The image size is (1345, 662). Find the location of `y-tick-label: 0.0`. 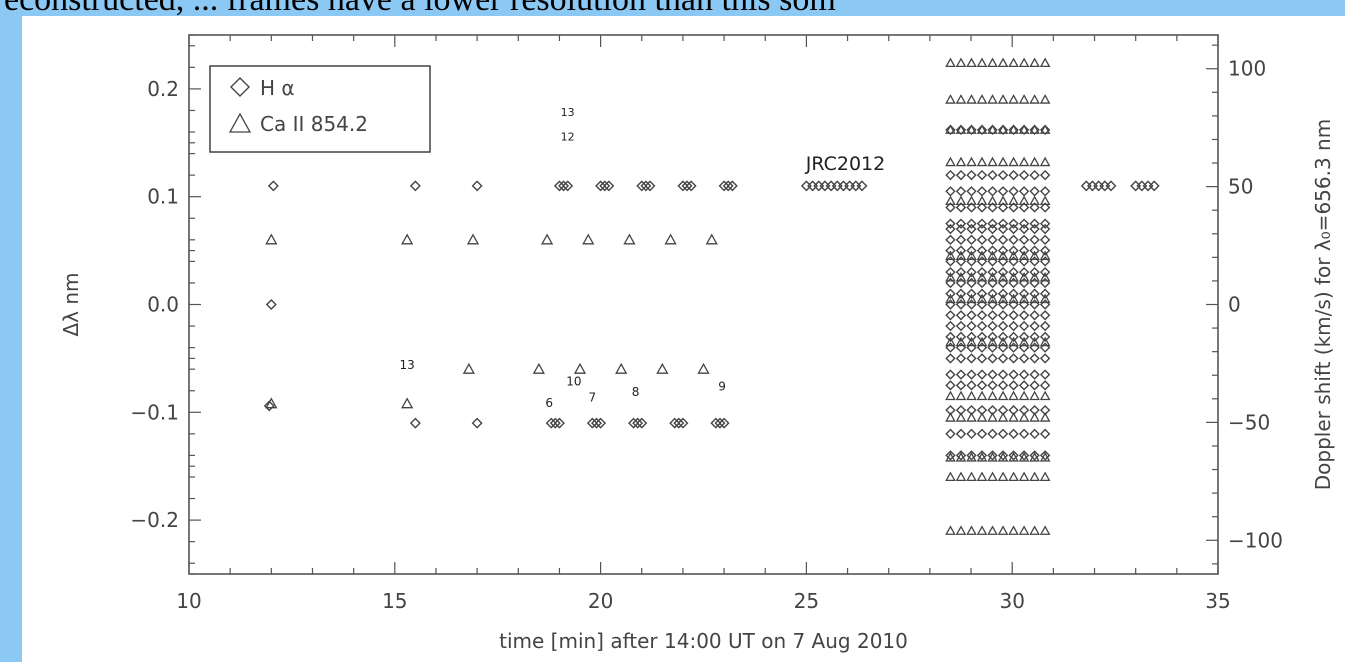

y-tick-label: 0.0 is located at coordinates (163, 305).